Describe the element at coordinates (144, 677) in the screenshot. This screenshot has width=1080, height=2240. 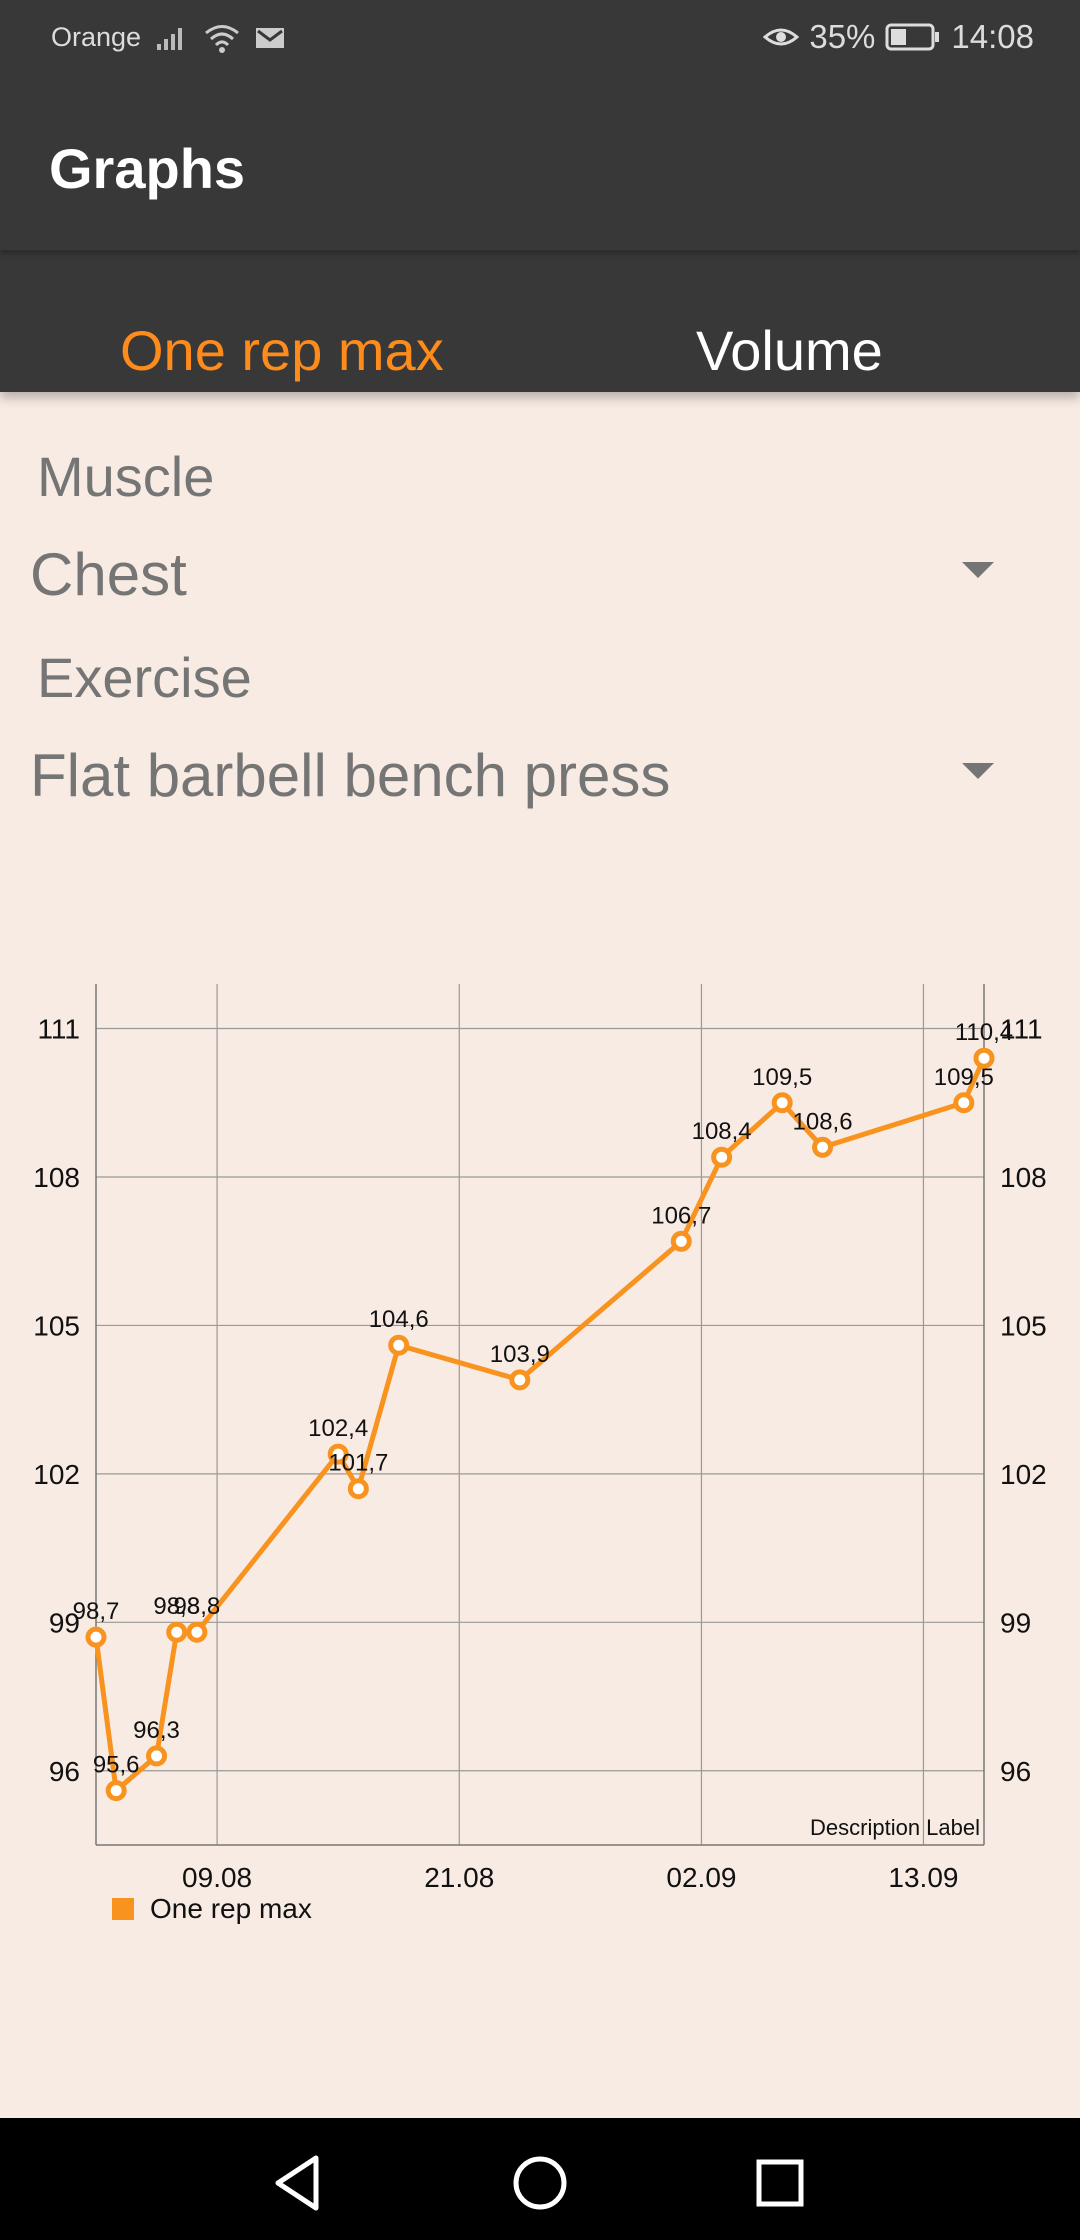
I see `exercise-label: Exercise` at that location.